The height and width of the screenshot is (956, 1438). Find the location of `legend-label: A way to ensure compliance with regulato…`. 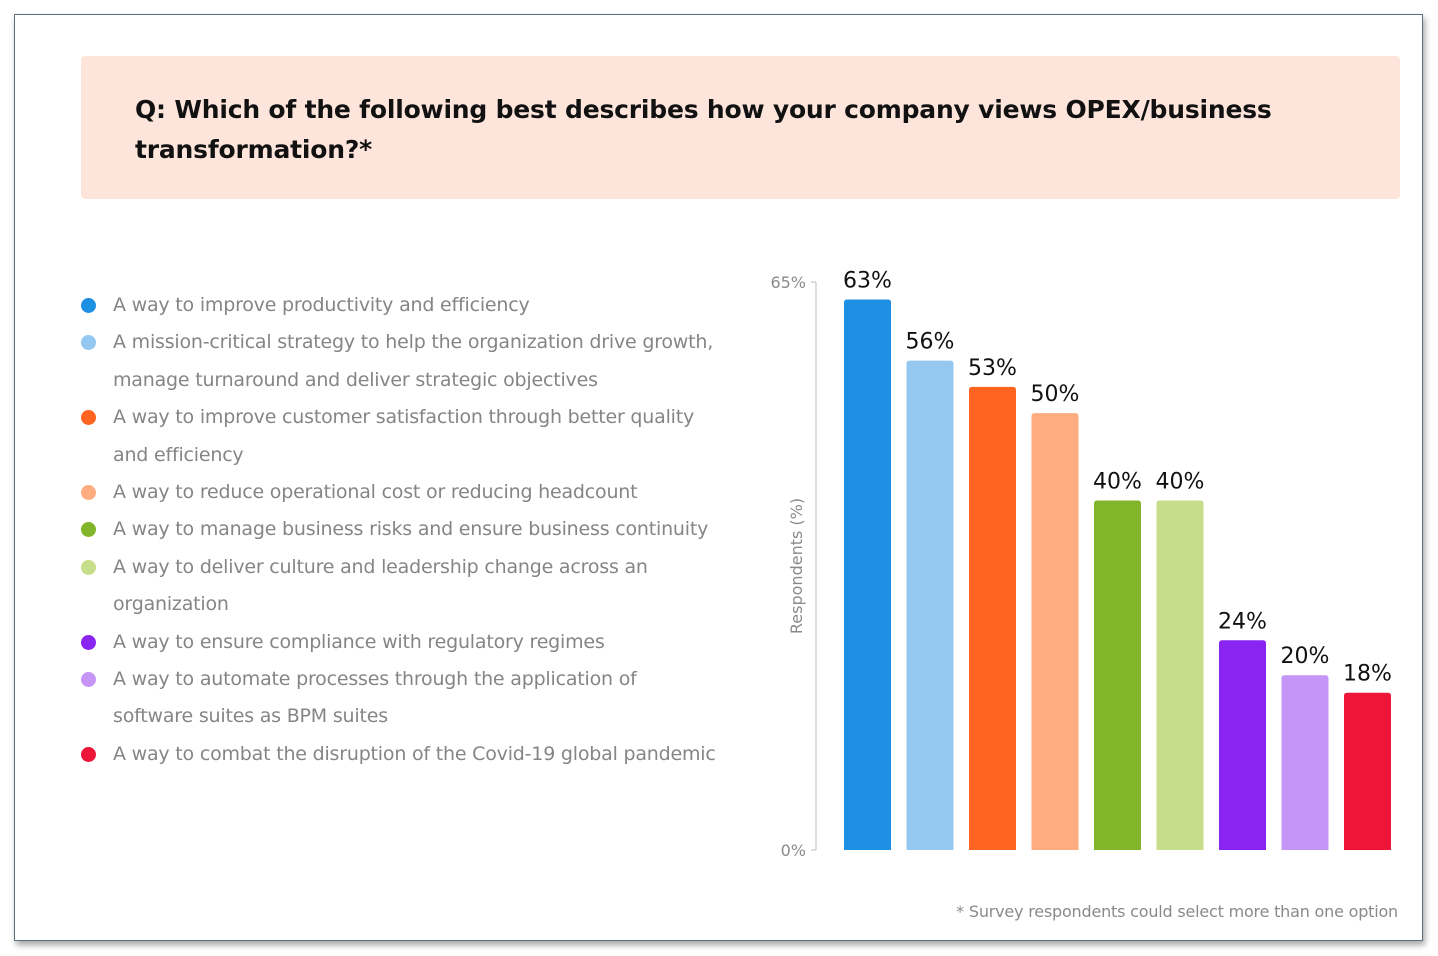

legend-label: A way to ensure compliance with regulato… is located at coordinates (359, 641).